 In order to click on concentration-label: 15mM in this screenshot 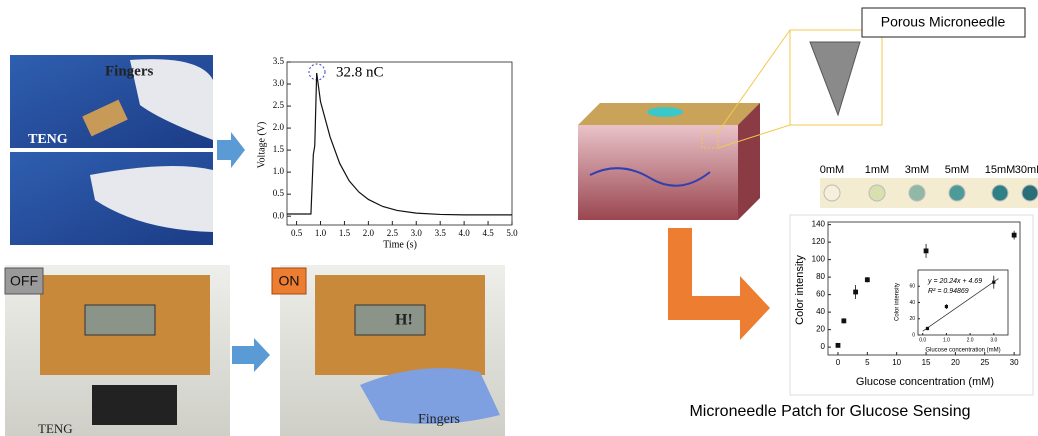, I will do `click(1000, 170)`.